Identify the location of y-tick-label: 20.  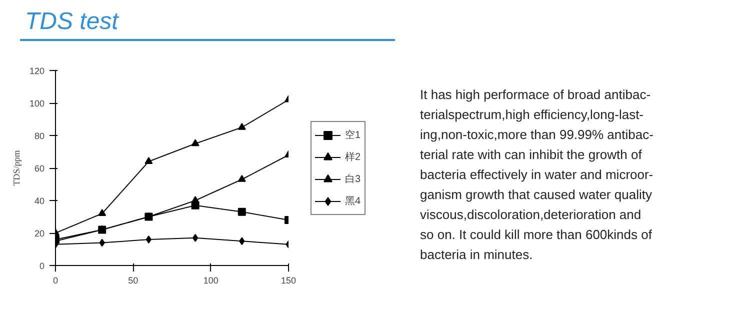
(39, 233).